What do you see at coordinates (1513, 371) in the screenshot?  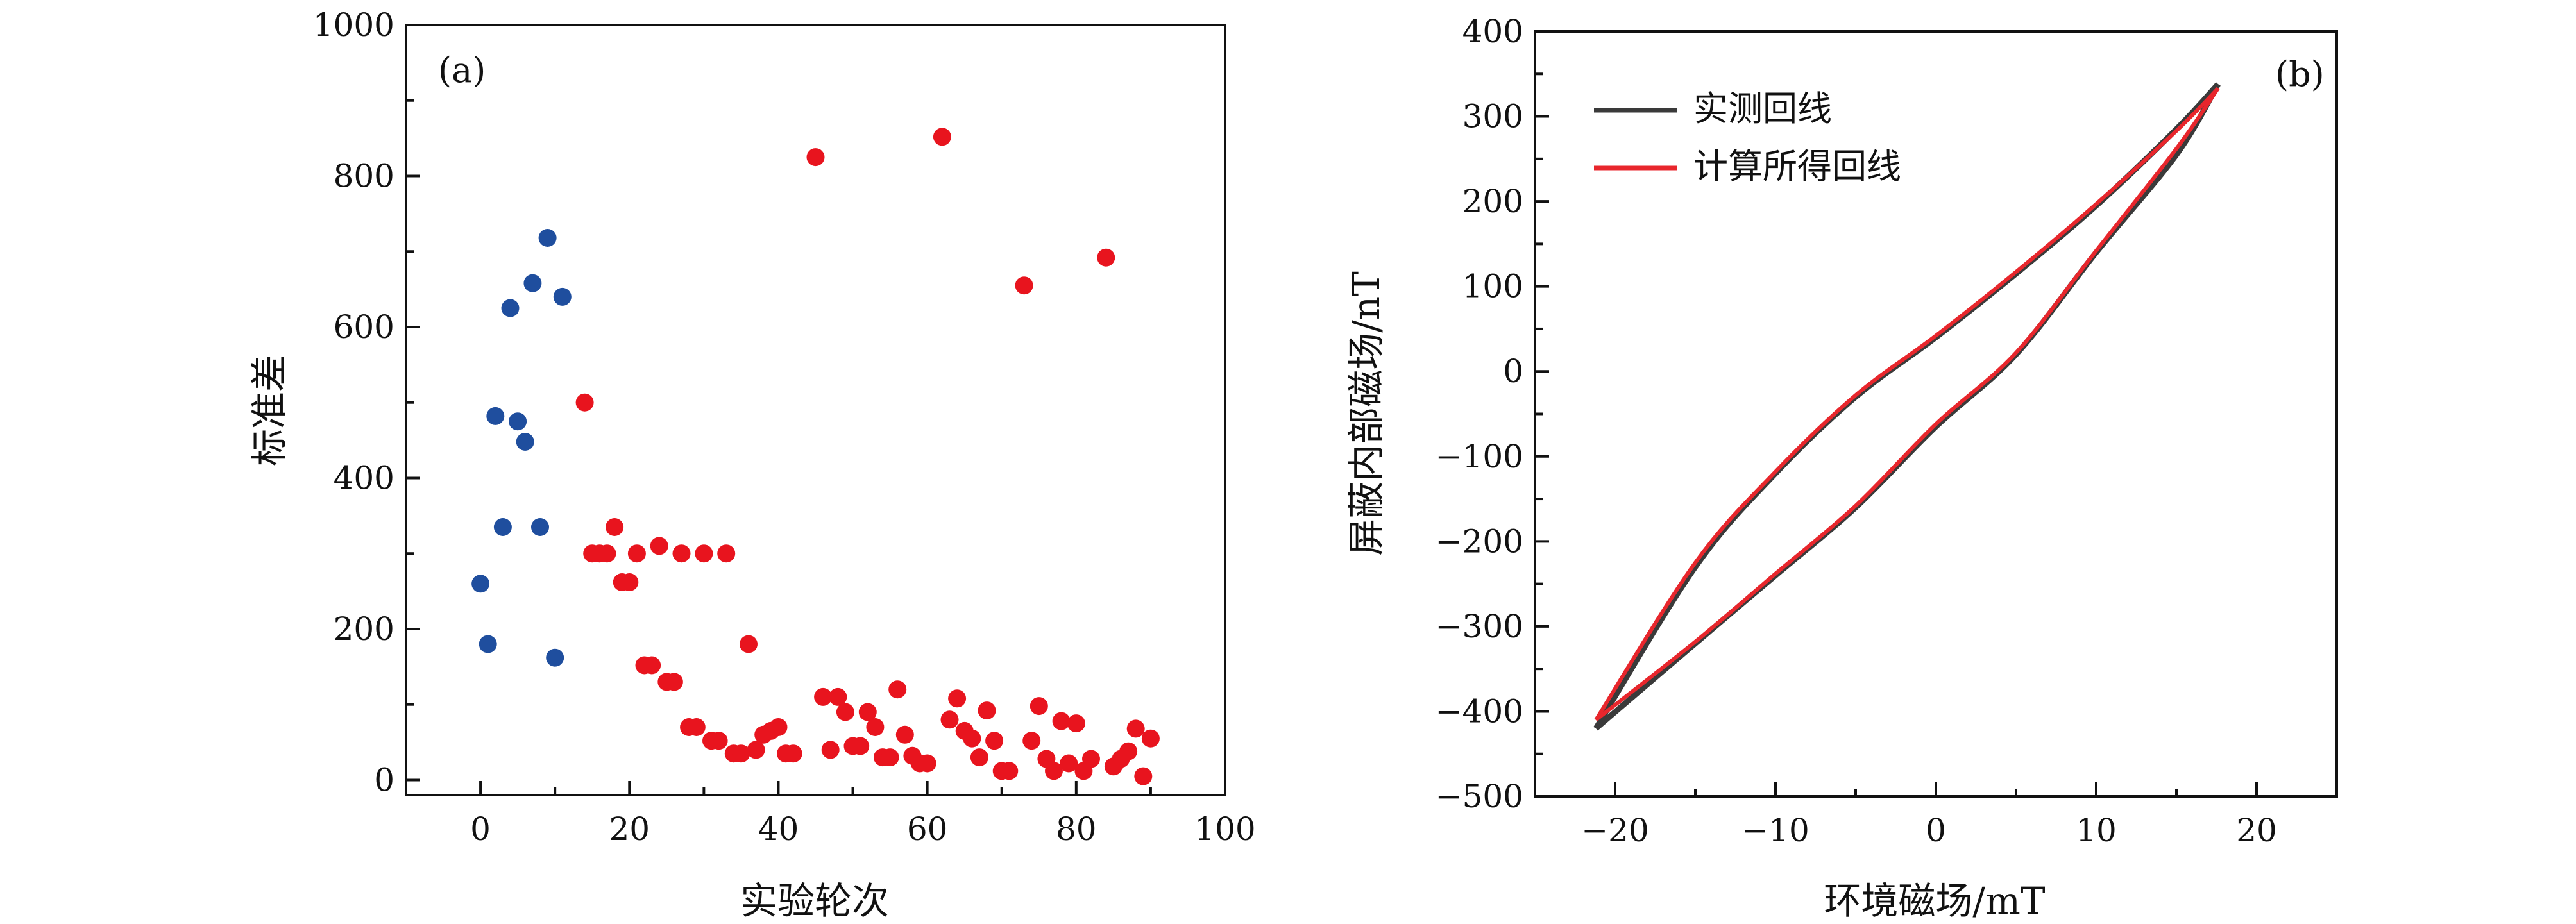 I see `y-tick-label-b: 0` at bounding box center [1513, 371].